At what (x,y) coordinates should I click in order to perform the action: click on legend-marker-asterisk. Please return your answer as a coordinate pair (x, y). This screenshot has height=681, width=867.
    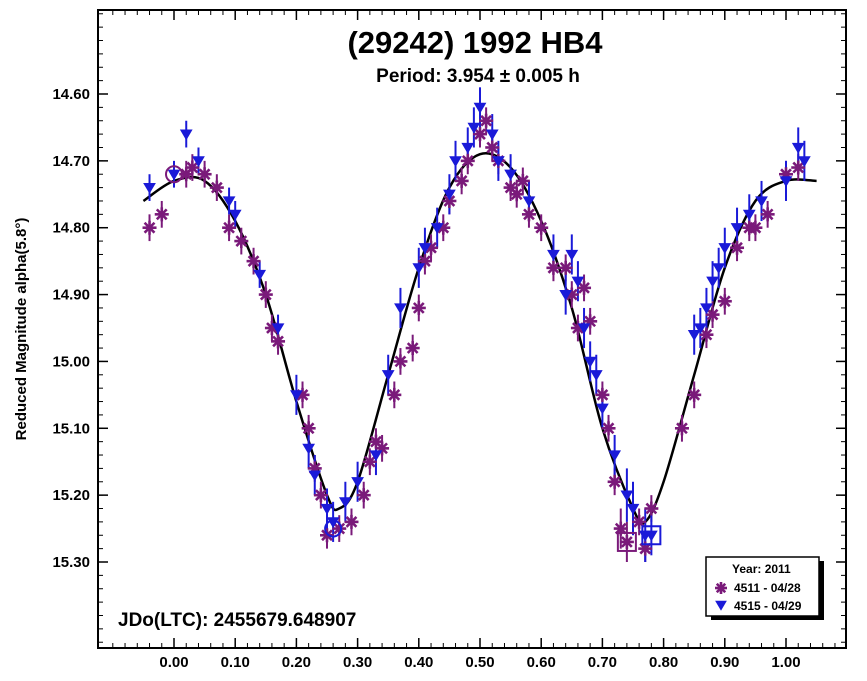
    Looking at the image, I should click on (721, 588).